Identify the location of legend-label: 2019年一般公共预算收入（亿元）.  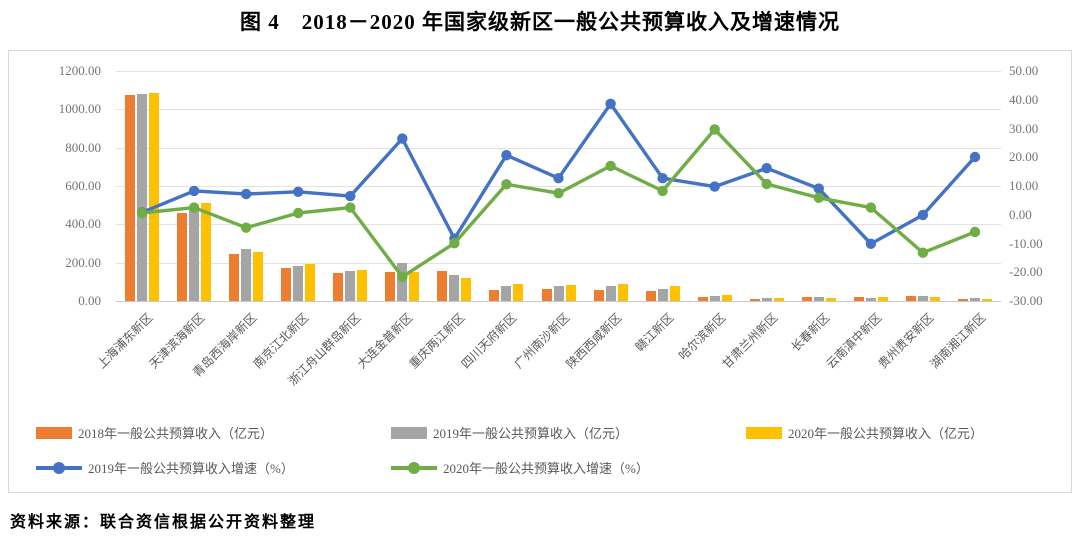
(531, 433).